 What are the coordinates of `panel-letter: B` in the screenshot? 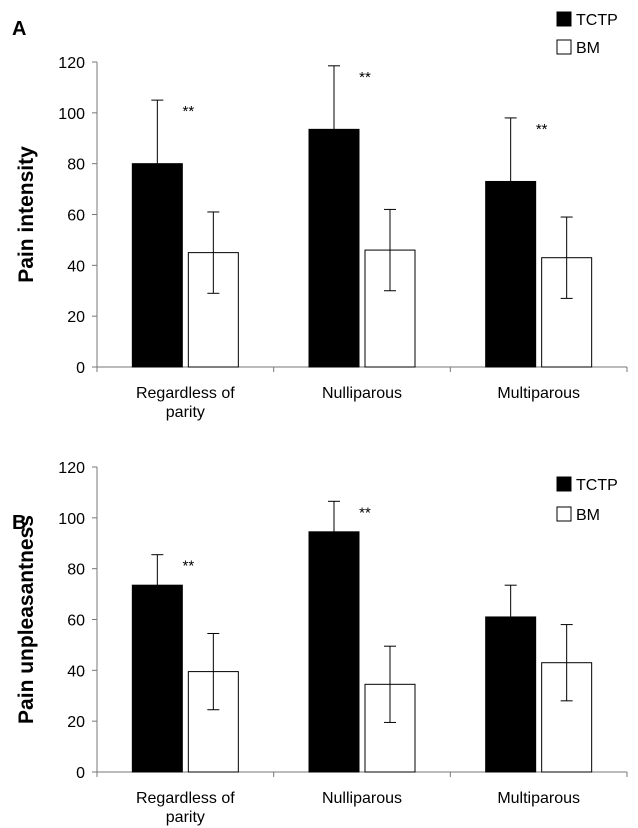 It's located at (19, 523).